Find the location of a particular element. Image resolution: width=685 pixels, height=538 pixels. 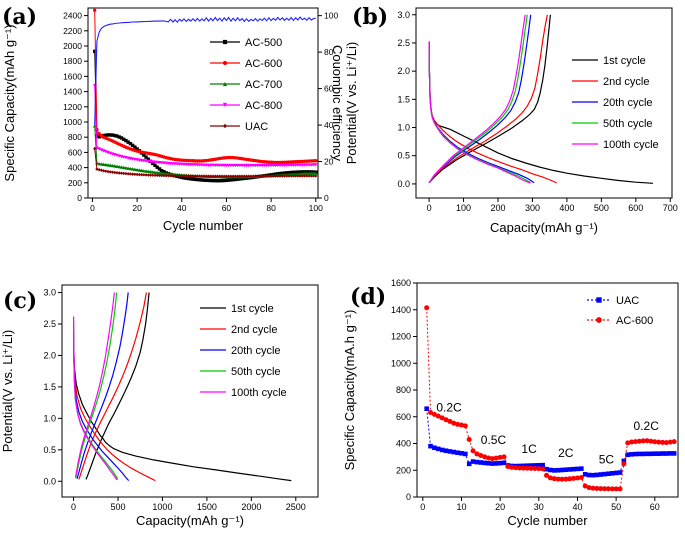

legend-label: 100th cycle is located at coordinates (259, 393).